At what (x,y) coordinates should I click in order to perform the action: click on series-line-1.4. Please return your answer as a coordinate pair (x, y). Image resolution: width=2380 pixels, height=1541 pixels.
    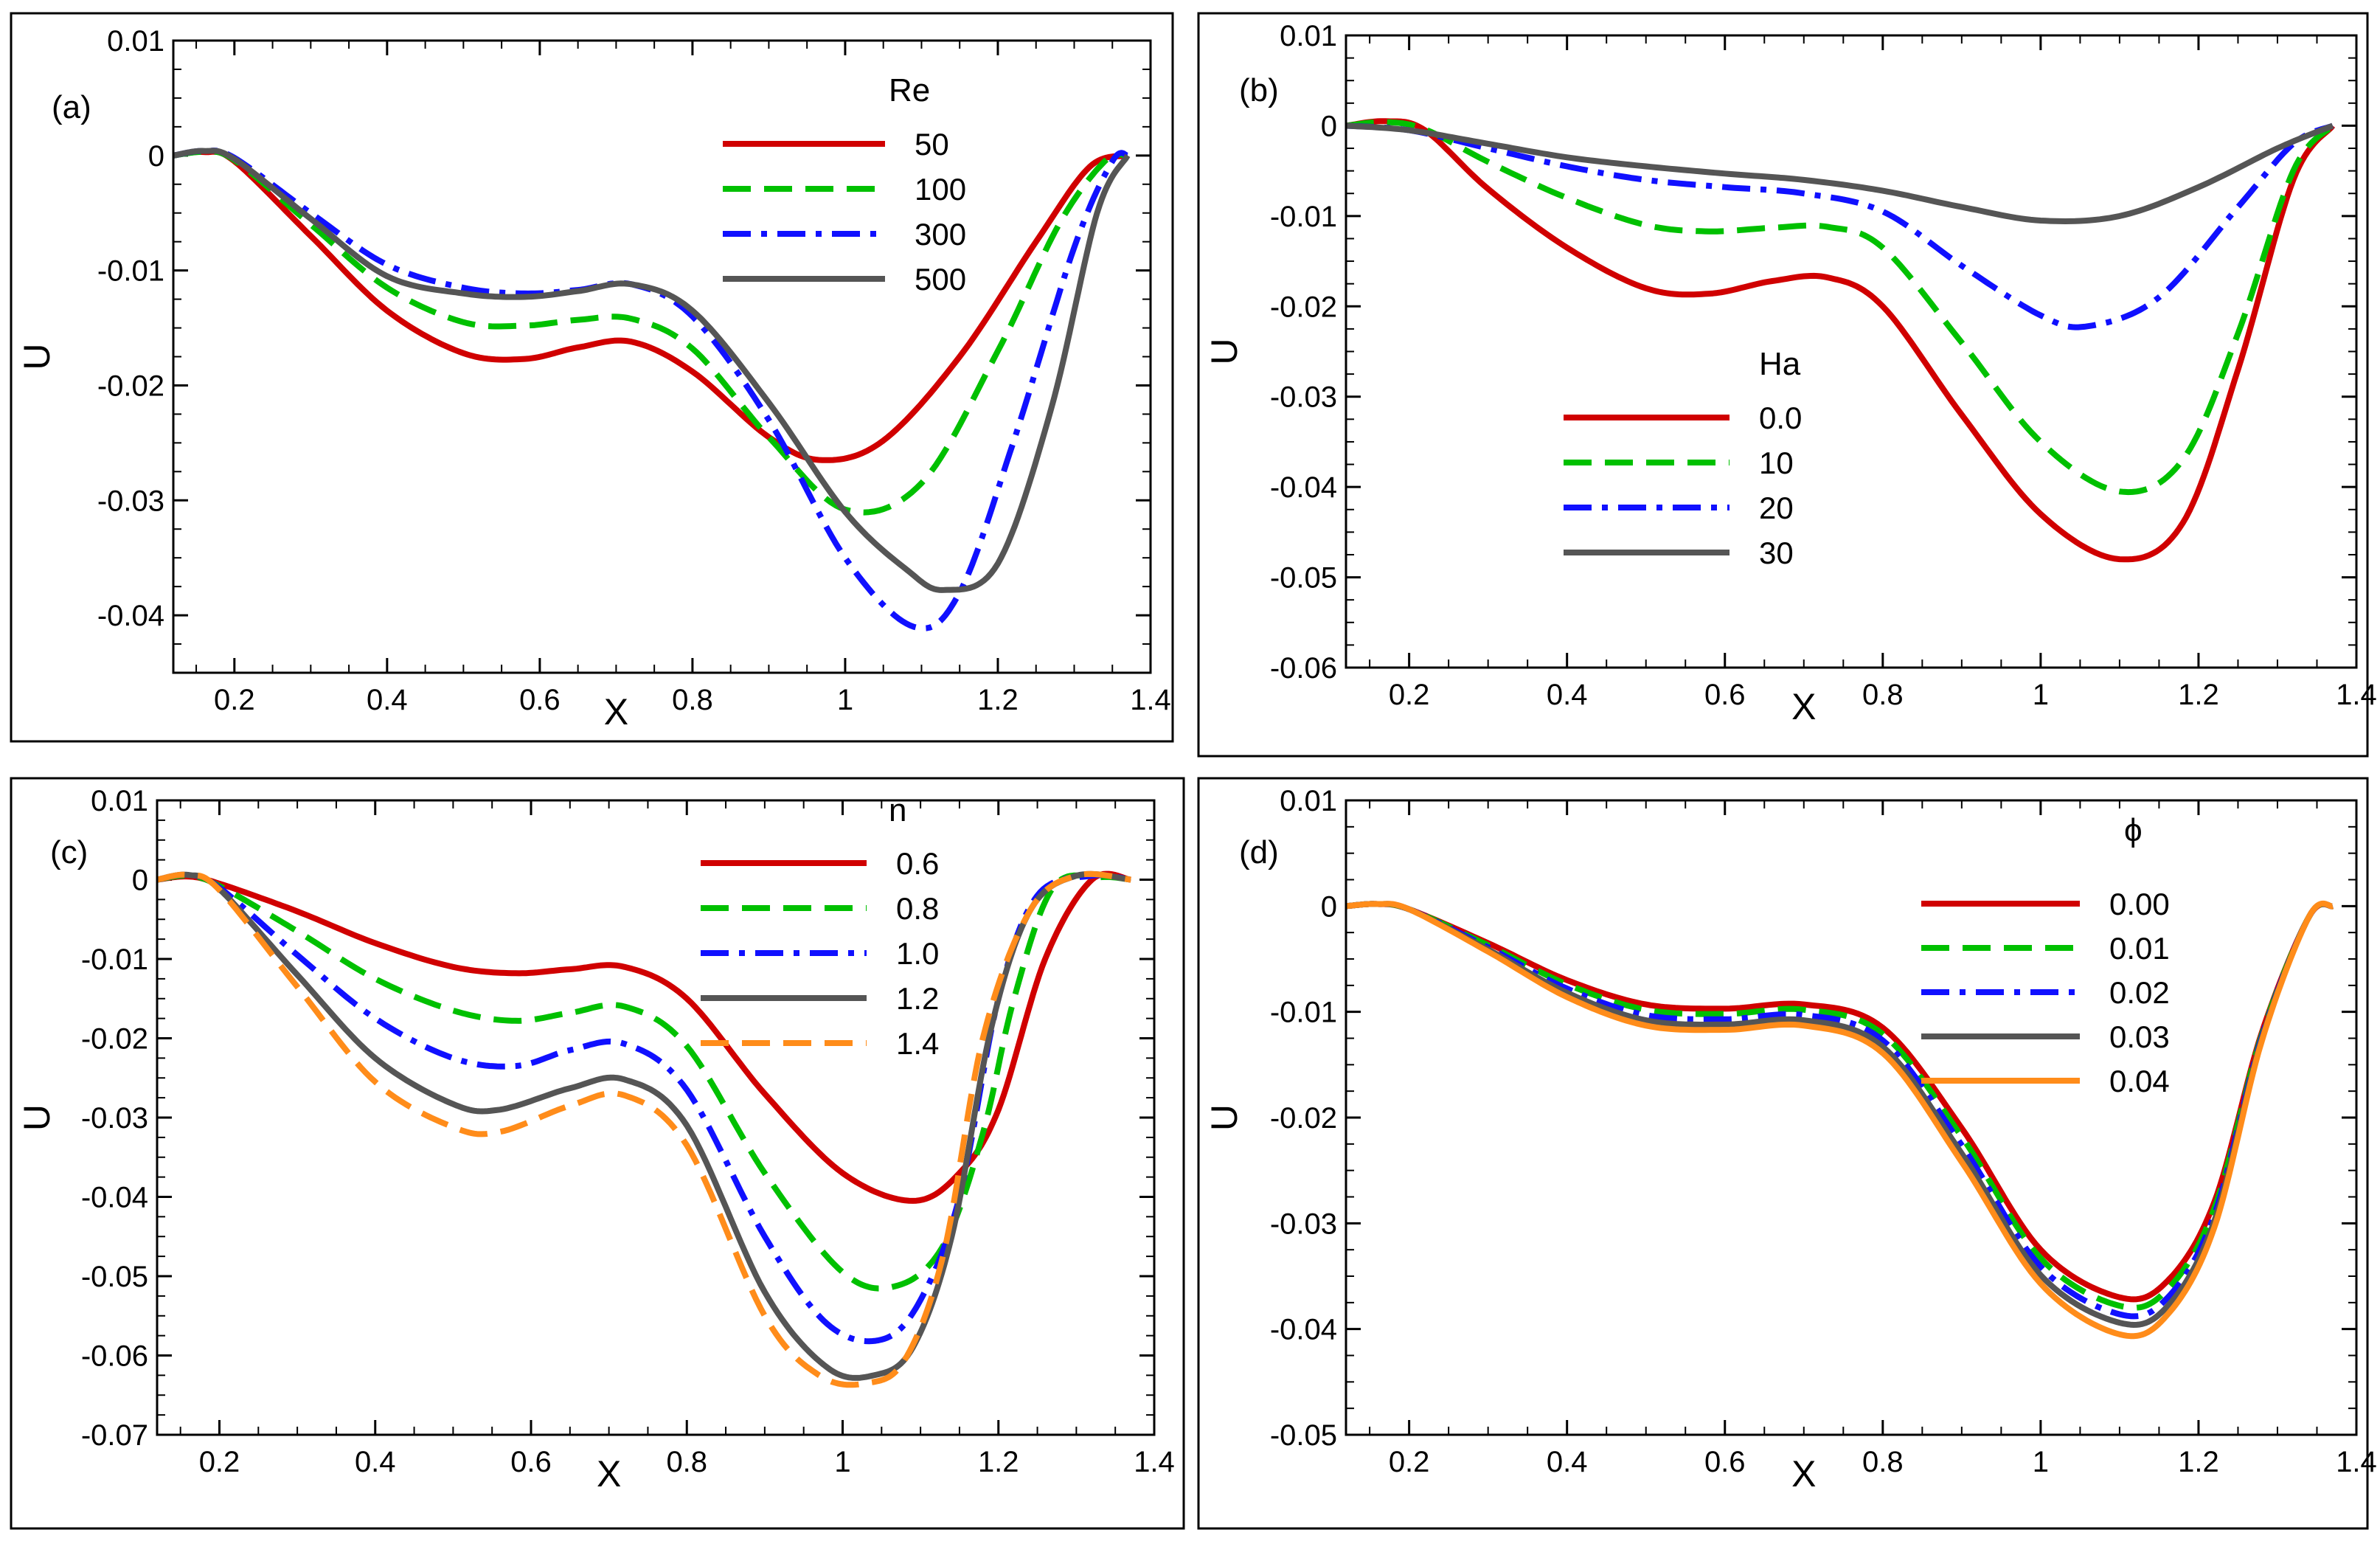
    Looking at the image, I should click on (644, 1129).